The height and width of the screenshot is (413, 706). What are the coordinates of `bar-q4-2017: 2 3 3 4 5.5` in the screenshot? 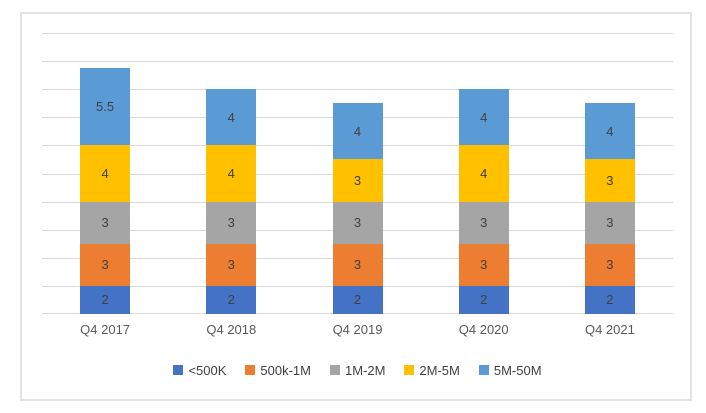 It's located at (105, 191).